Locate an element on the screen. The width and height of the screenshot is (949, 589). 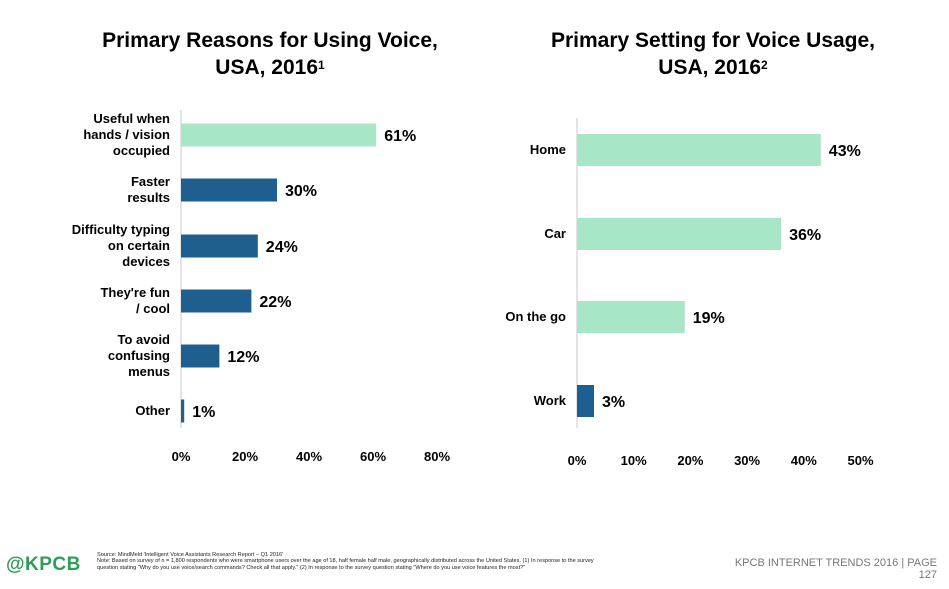
reason-category-label: Other is located at coordinates (152, 410).